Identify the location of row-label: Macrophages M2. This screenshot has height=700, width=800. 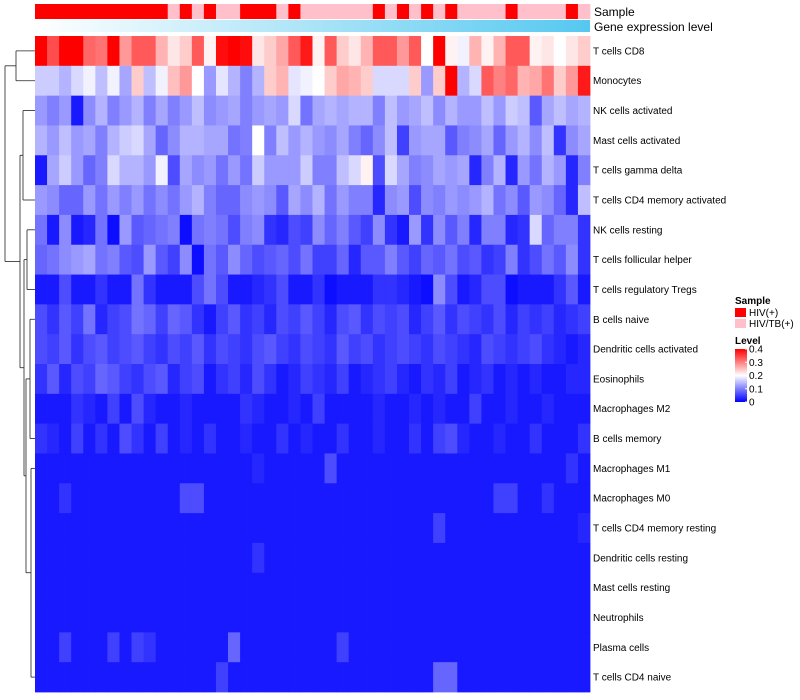
(632, 409).